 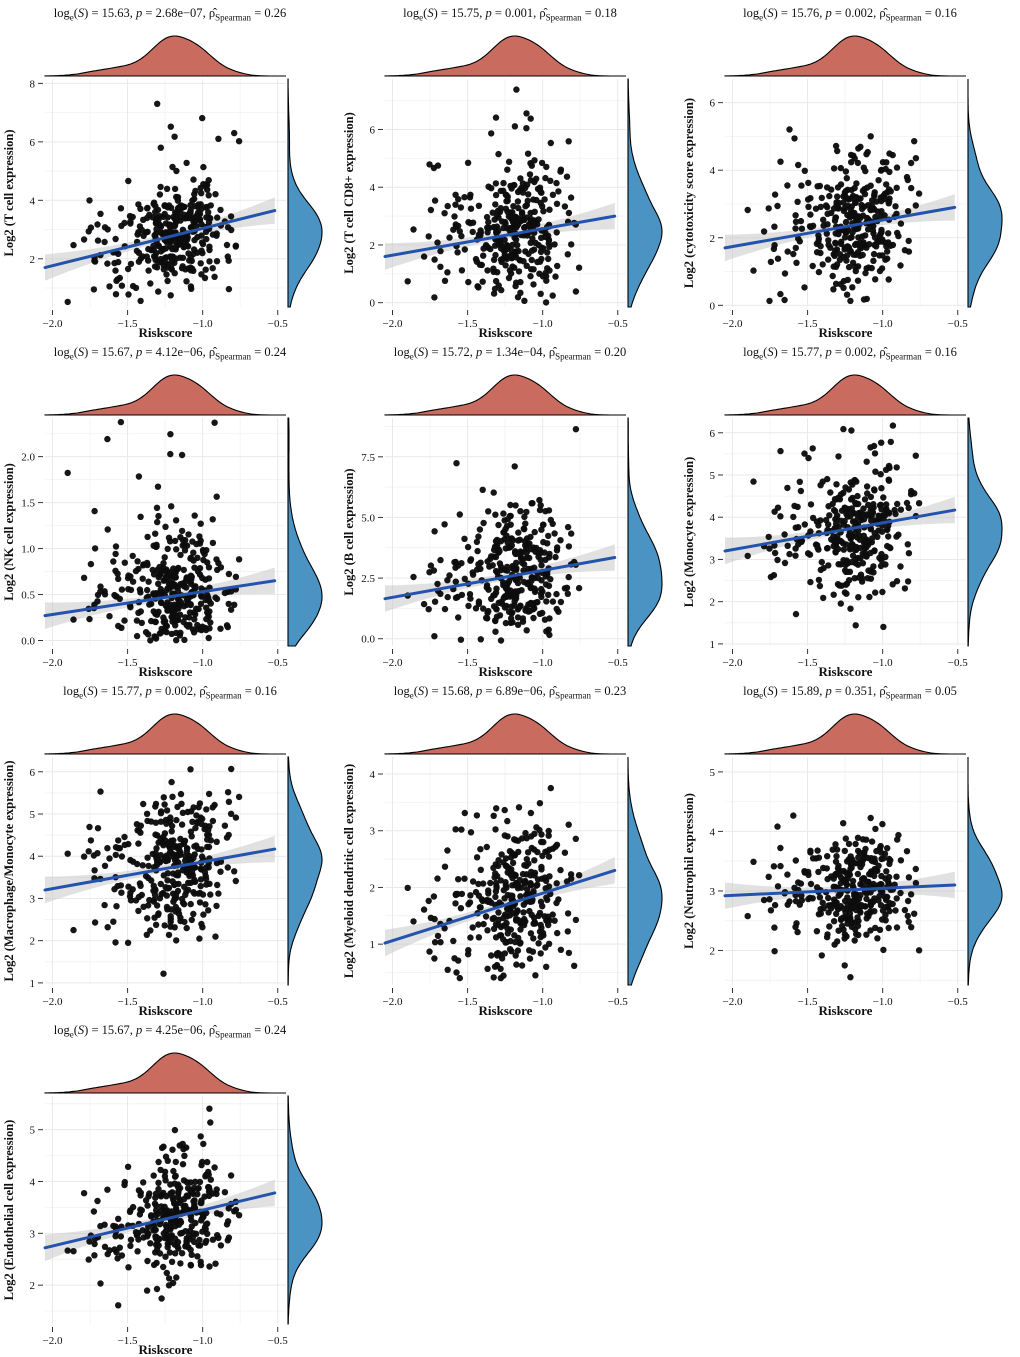 What do you see at coordinates (805, 13) in the screenshot?
I see `logS-value: 15.76` at bounding box center [805, 13].